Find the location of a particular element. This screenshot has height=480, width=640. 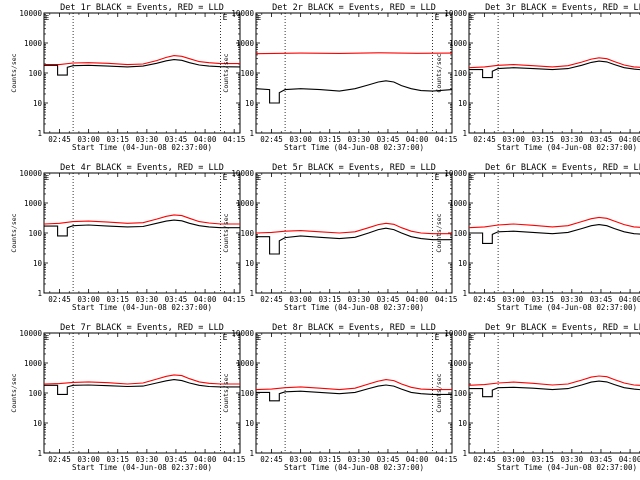

chart-title: Det 7r BLACK = Events, RED = LLD is located at coordinates (142, 328).